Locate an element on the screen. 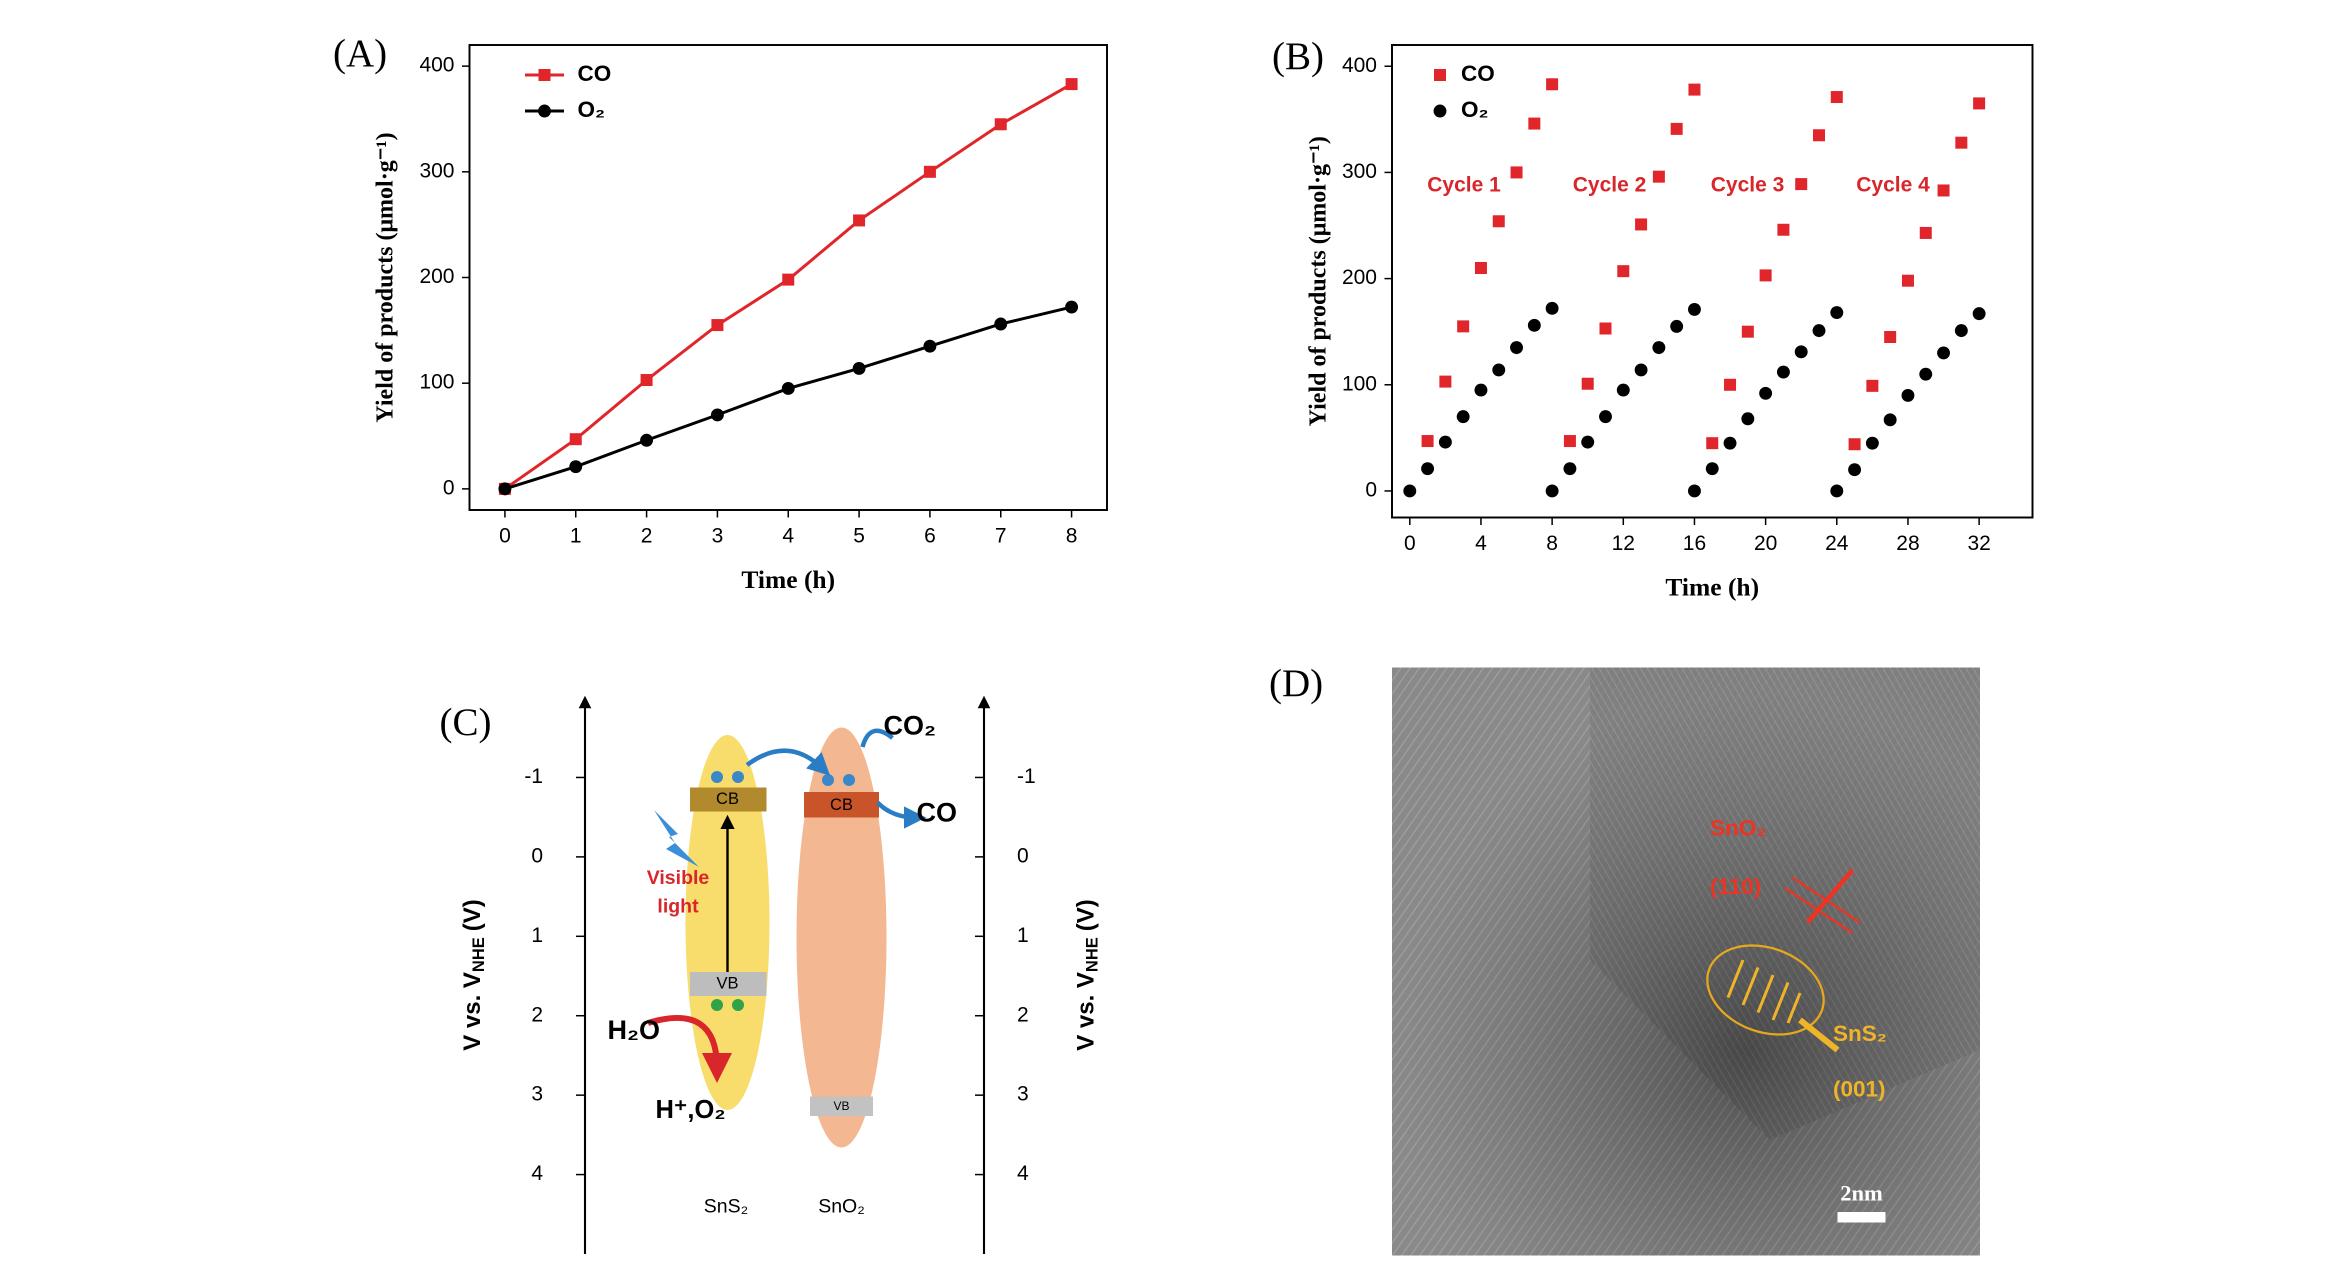 This screenshot has height=1280, width=2343. panel-label: (C) is located at coordinates (466, 722).